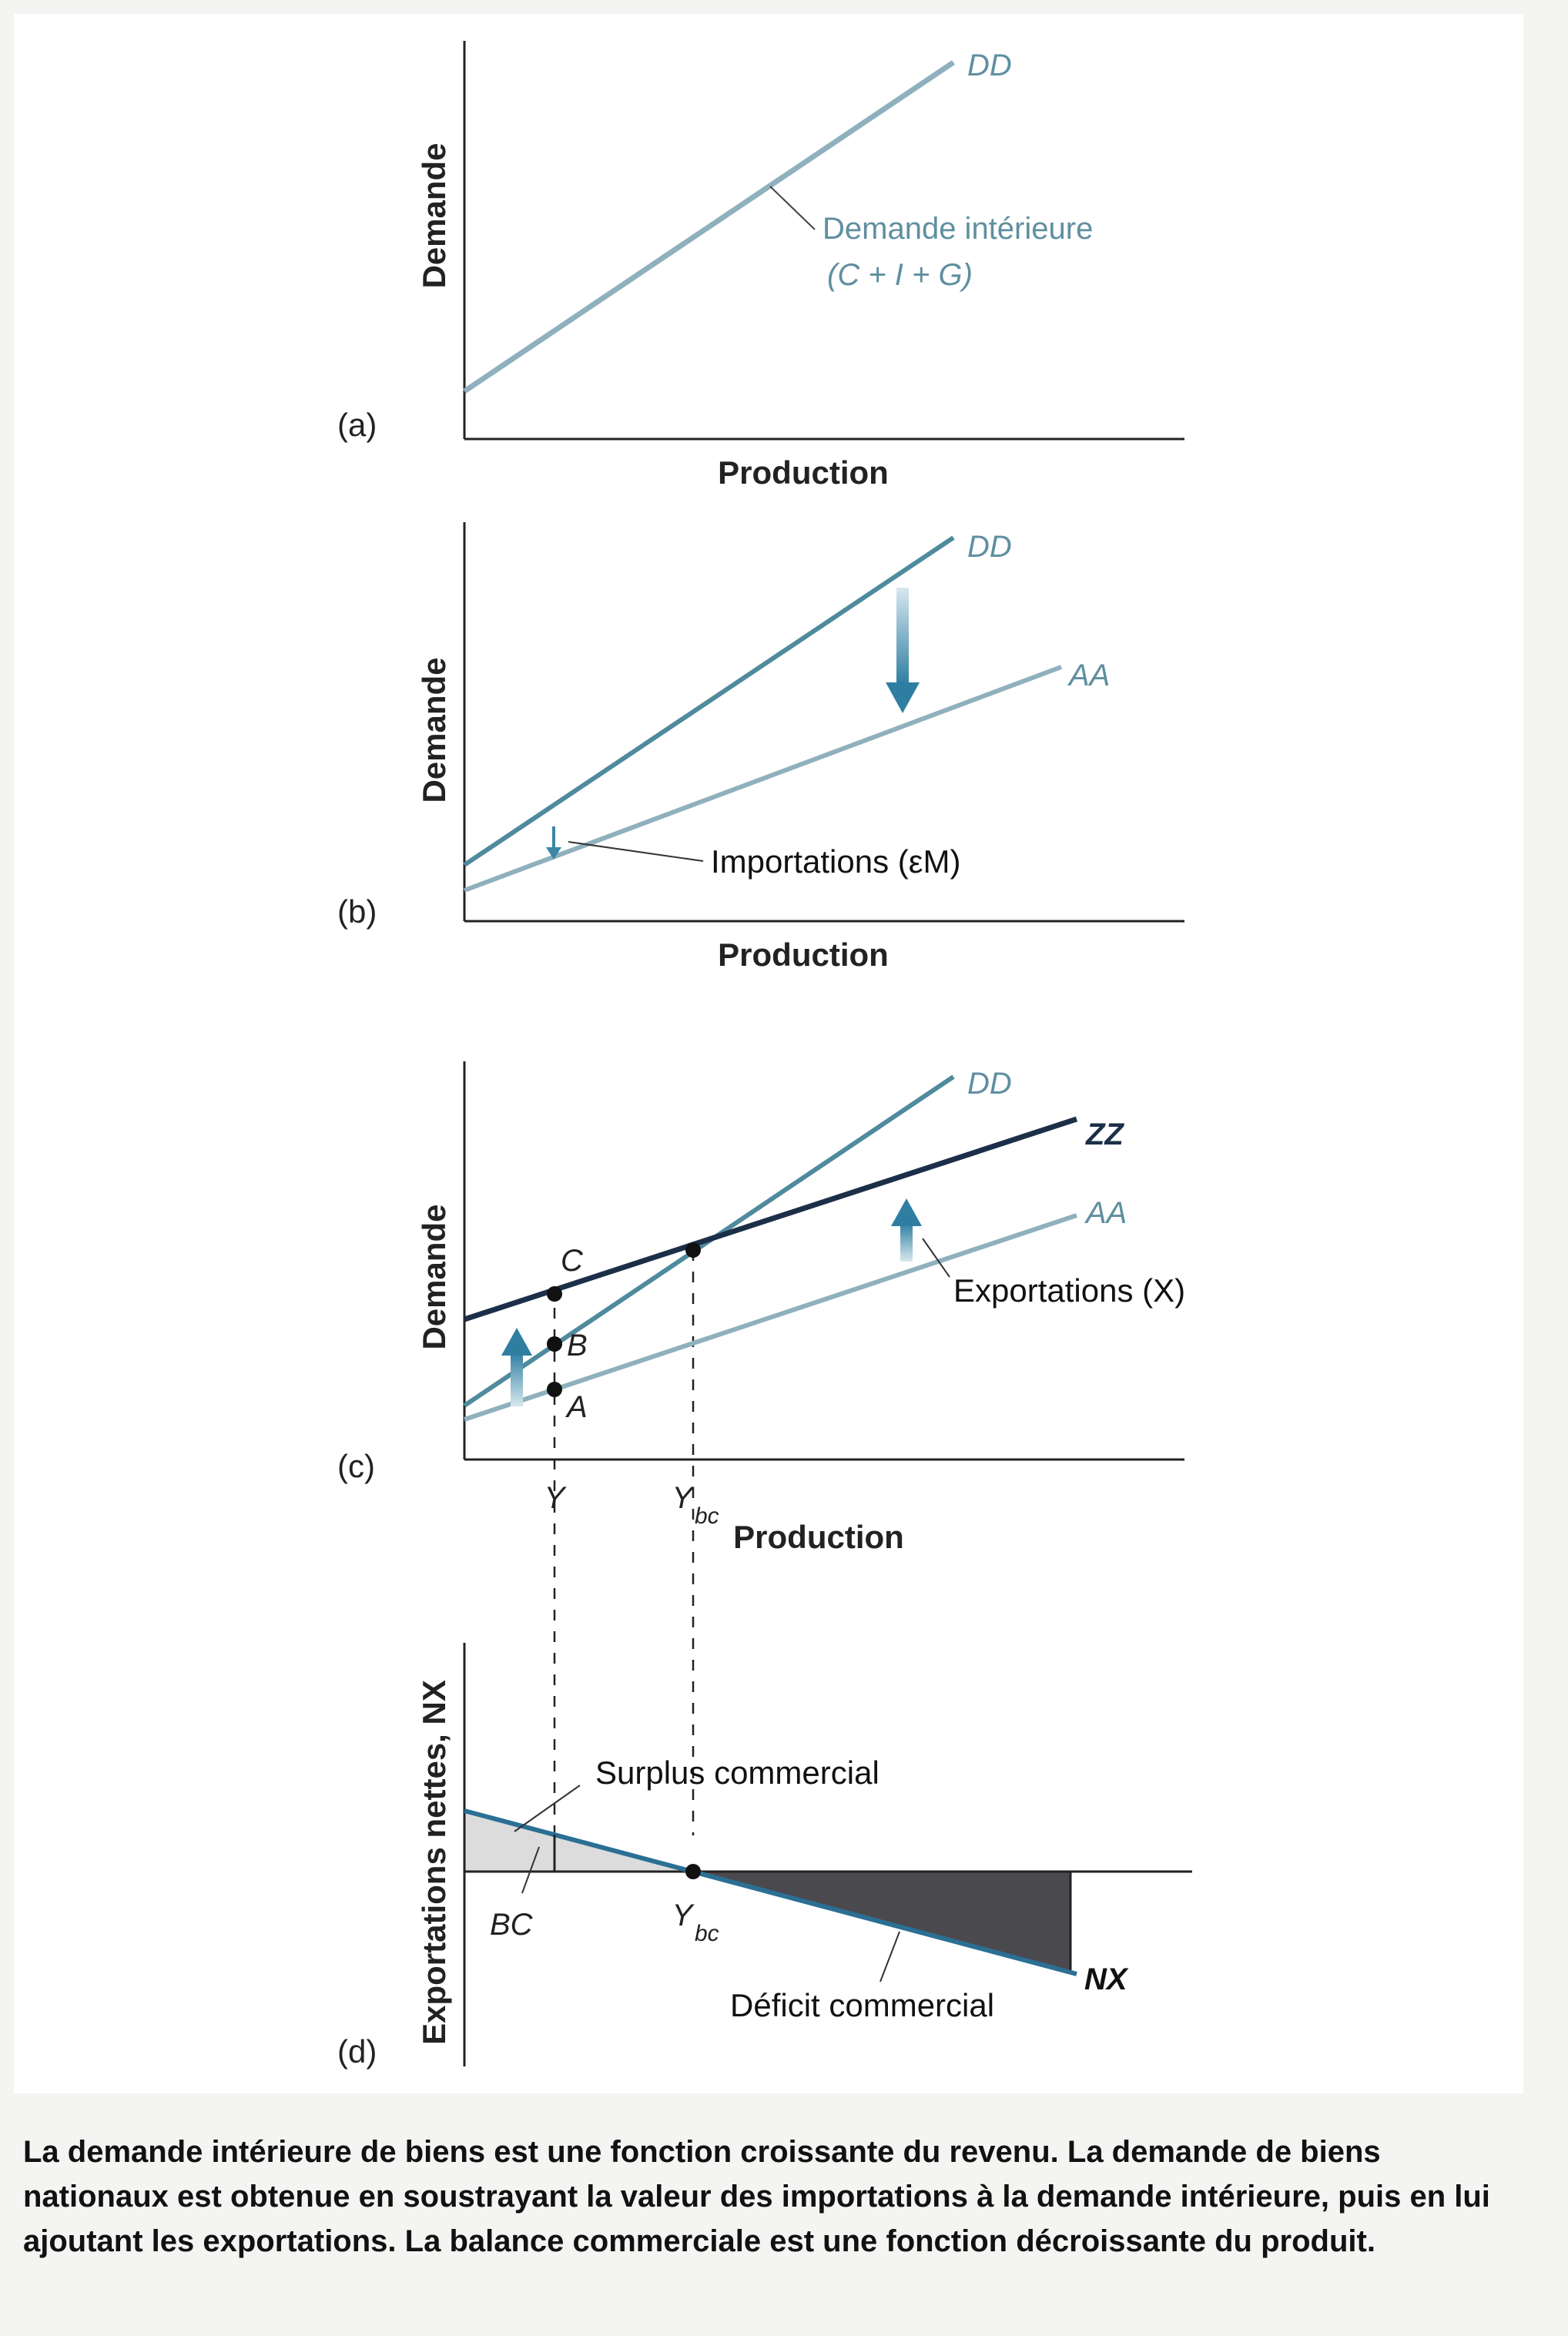 The height and width of the screenshot is (2336, 1568). What do you see at coordinates (577, 1345) in the screenshot?
I see `point-b-label: B` at bounding box center [577, 1345].